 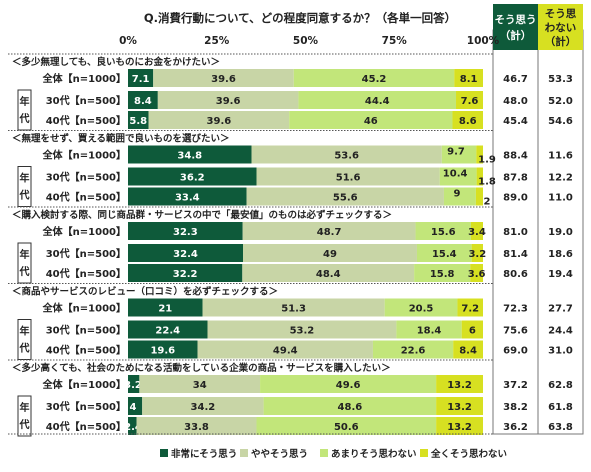 I want to click on bar-value-label: 32.3, so click(x=185, y=232).